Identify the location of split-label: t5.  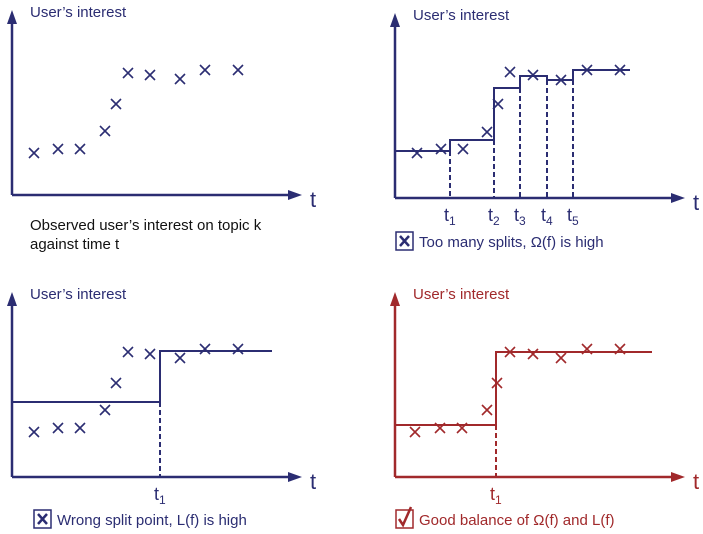
(573, 216).